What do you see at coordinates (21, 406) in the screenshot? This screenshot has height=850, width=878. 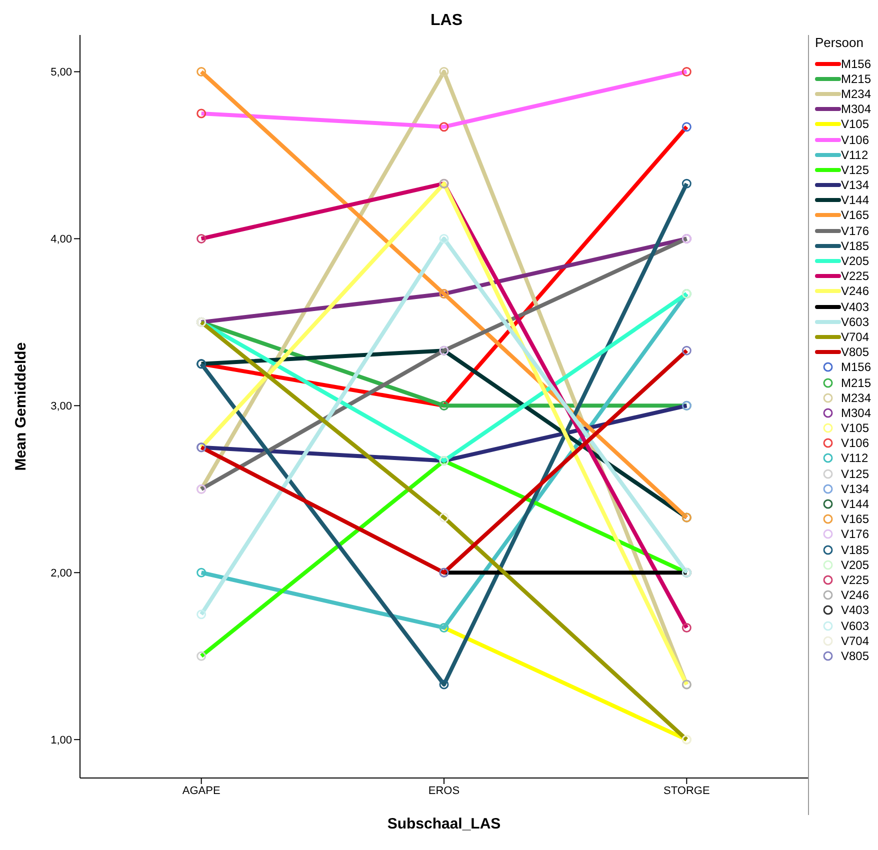 I see `y-axis-title: Mean Gemiddelde` at bounding box center [21, 406].